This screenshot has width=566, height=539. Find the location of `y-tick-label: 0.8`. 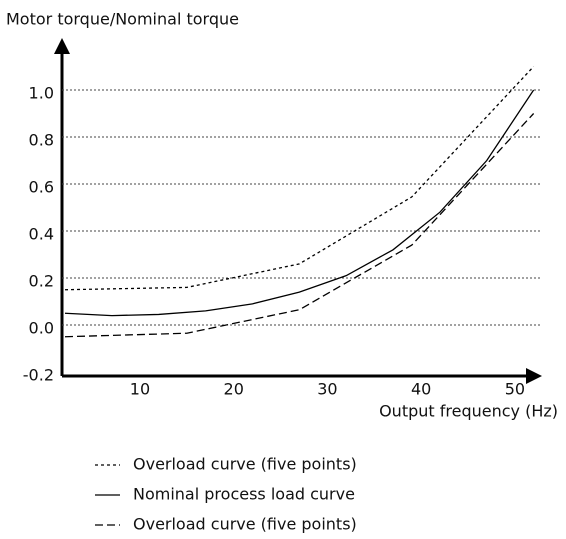

y-tick-label: 0.8 is located at coordinates (41, 140).